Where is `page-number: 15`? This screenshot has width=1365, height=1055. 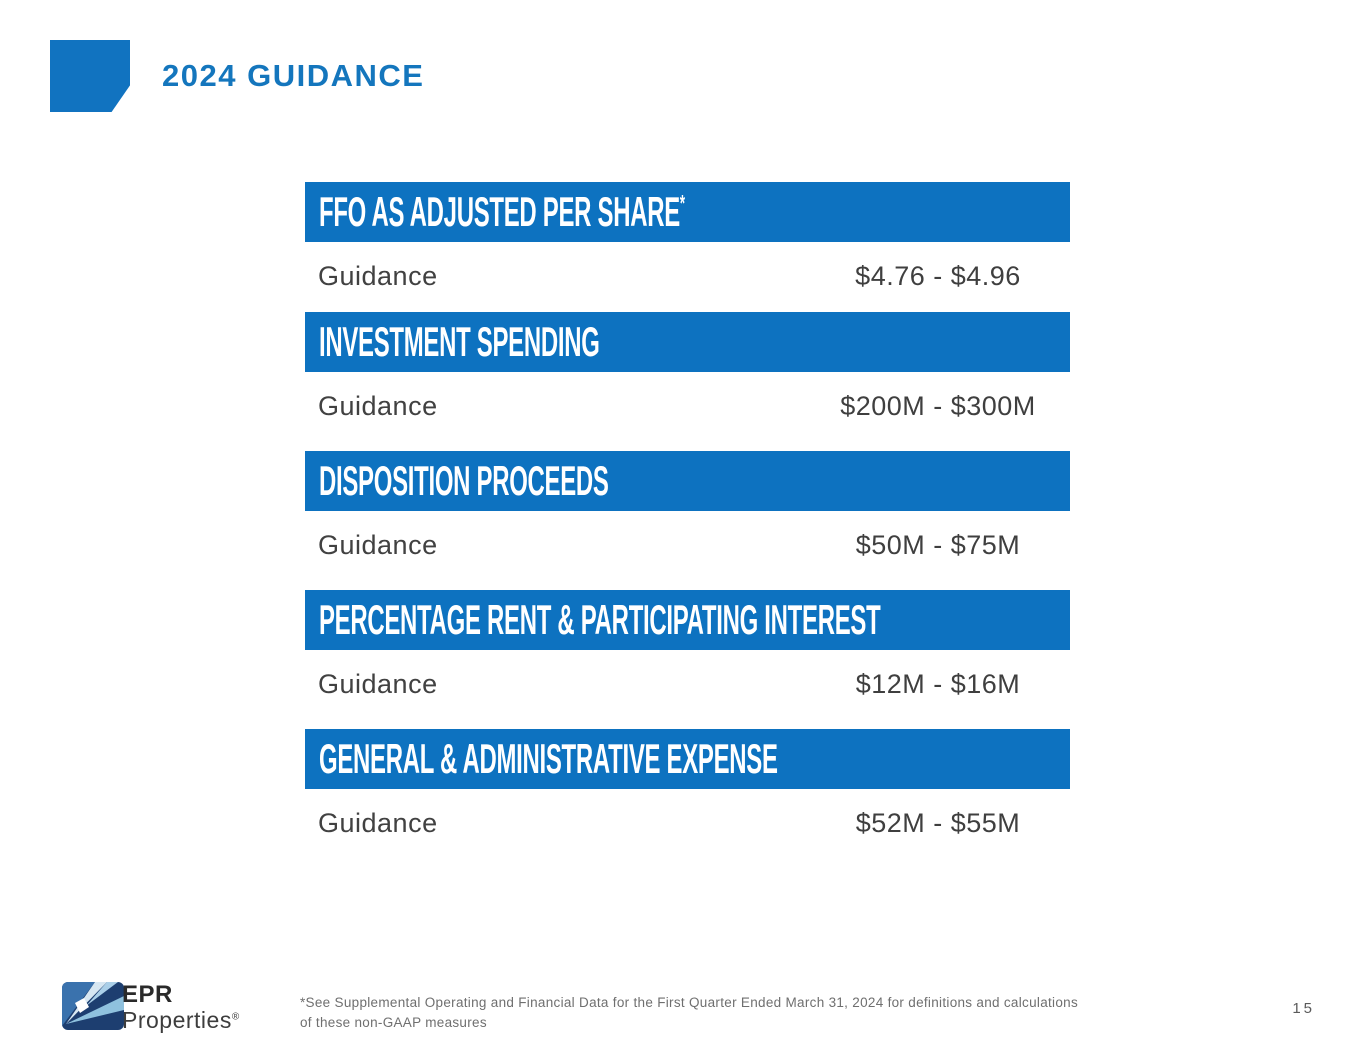 page-number: 15 is located at coordinates (1303, 1008).